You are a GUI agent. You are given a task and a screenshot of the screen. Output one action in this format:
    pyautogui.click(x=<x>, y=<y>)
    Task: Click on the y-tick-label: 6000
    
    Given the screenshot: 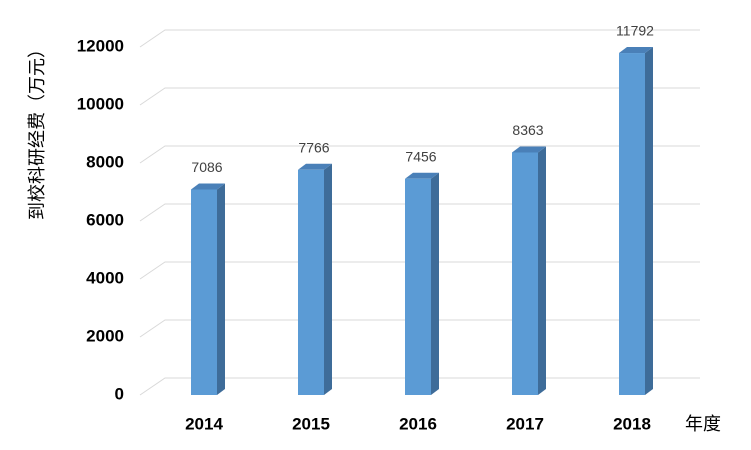 What is the action you would take?
    pyautogui.click(x=105, y=219)
    